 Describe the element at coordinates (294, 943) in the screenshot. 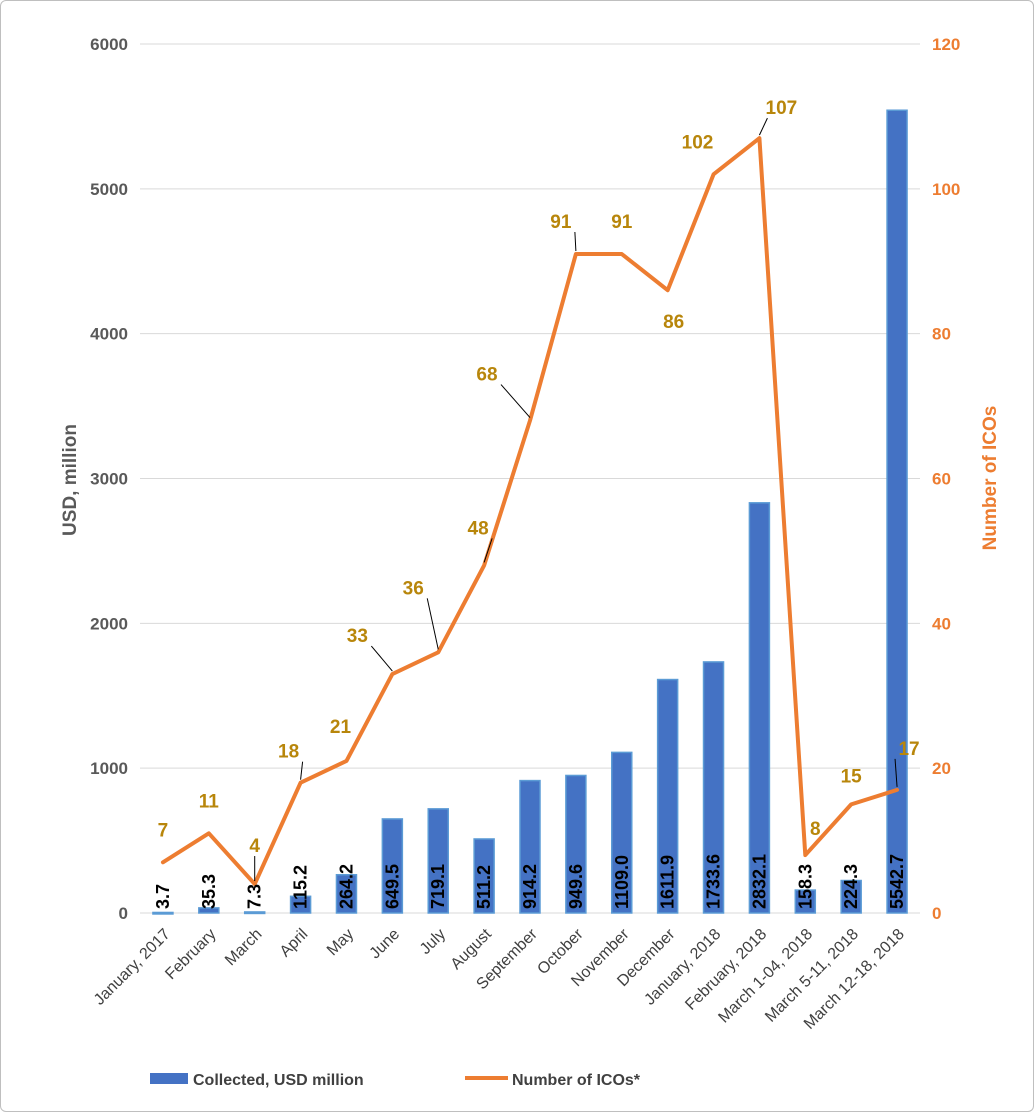

I see `category-label: April` at that location.